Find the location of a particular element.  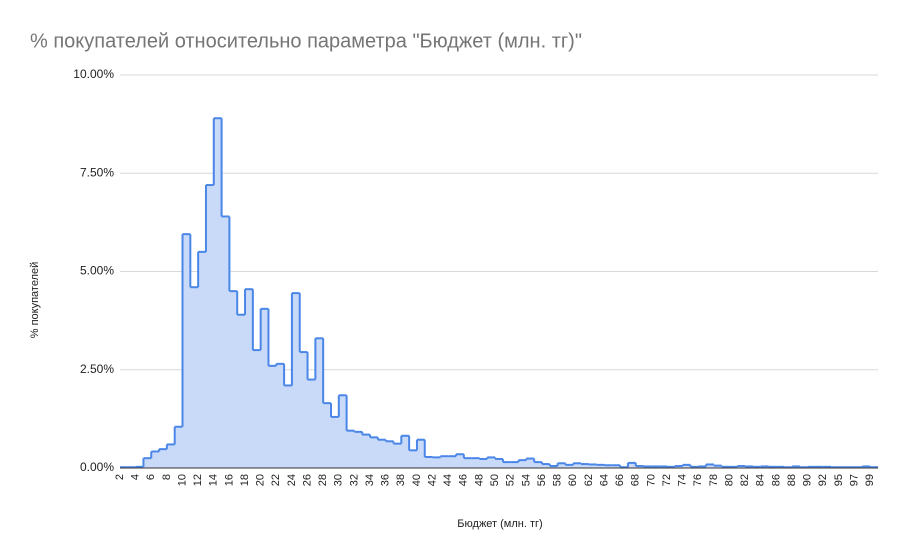

x-tick-label: 56 is located at coordinates (542, 480).